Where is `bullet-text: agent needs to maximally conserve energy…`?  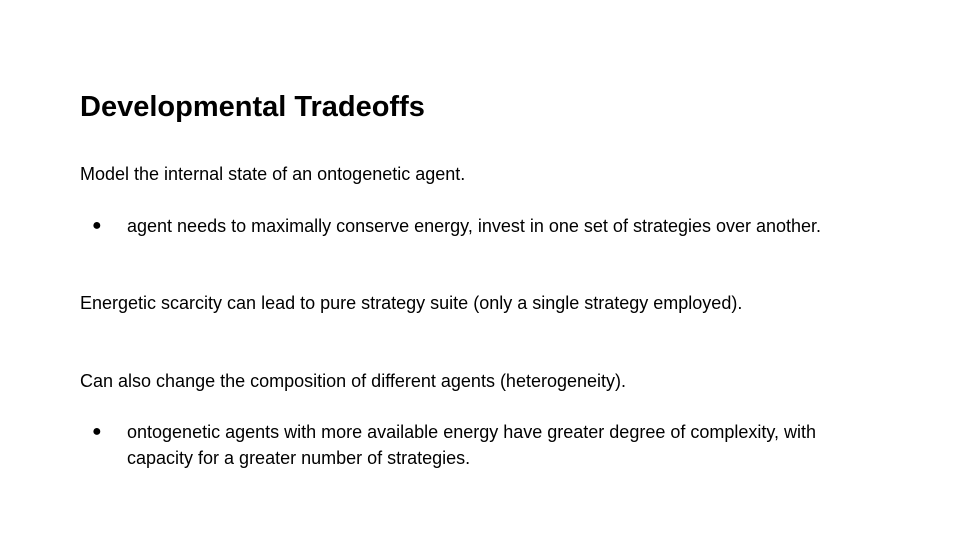 bullet-text: agent needs to maximally conserve energy… is located at coordinates (474, 226).